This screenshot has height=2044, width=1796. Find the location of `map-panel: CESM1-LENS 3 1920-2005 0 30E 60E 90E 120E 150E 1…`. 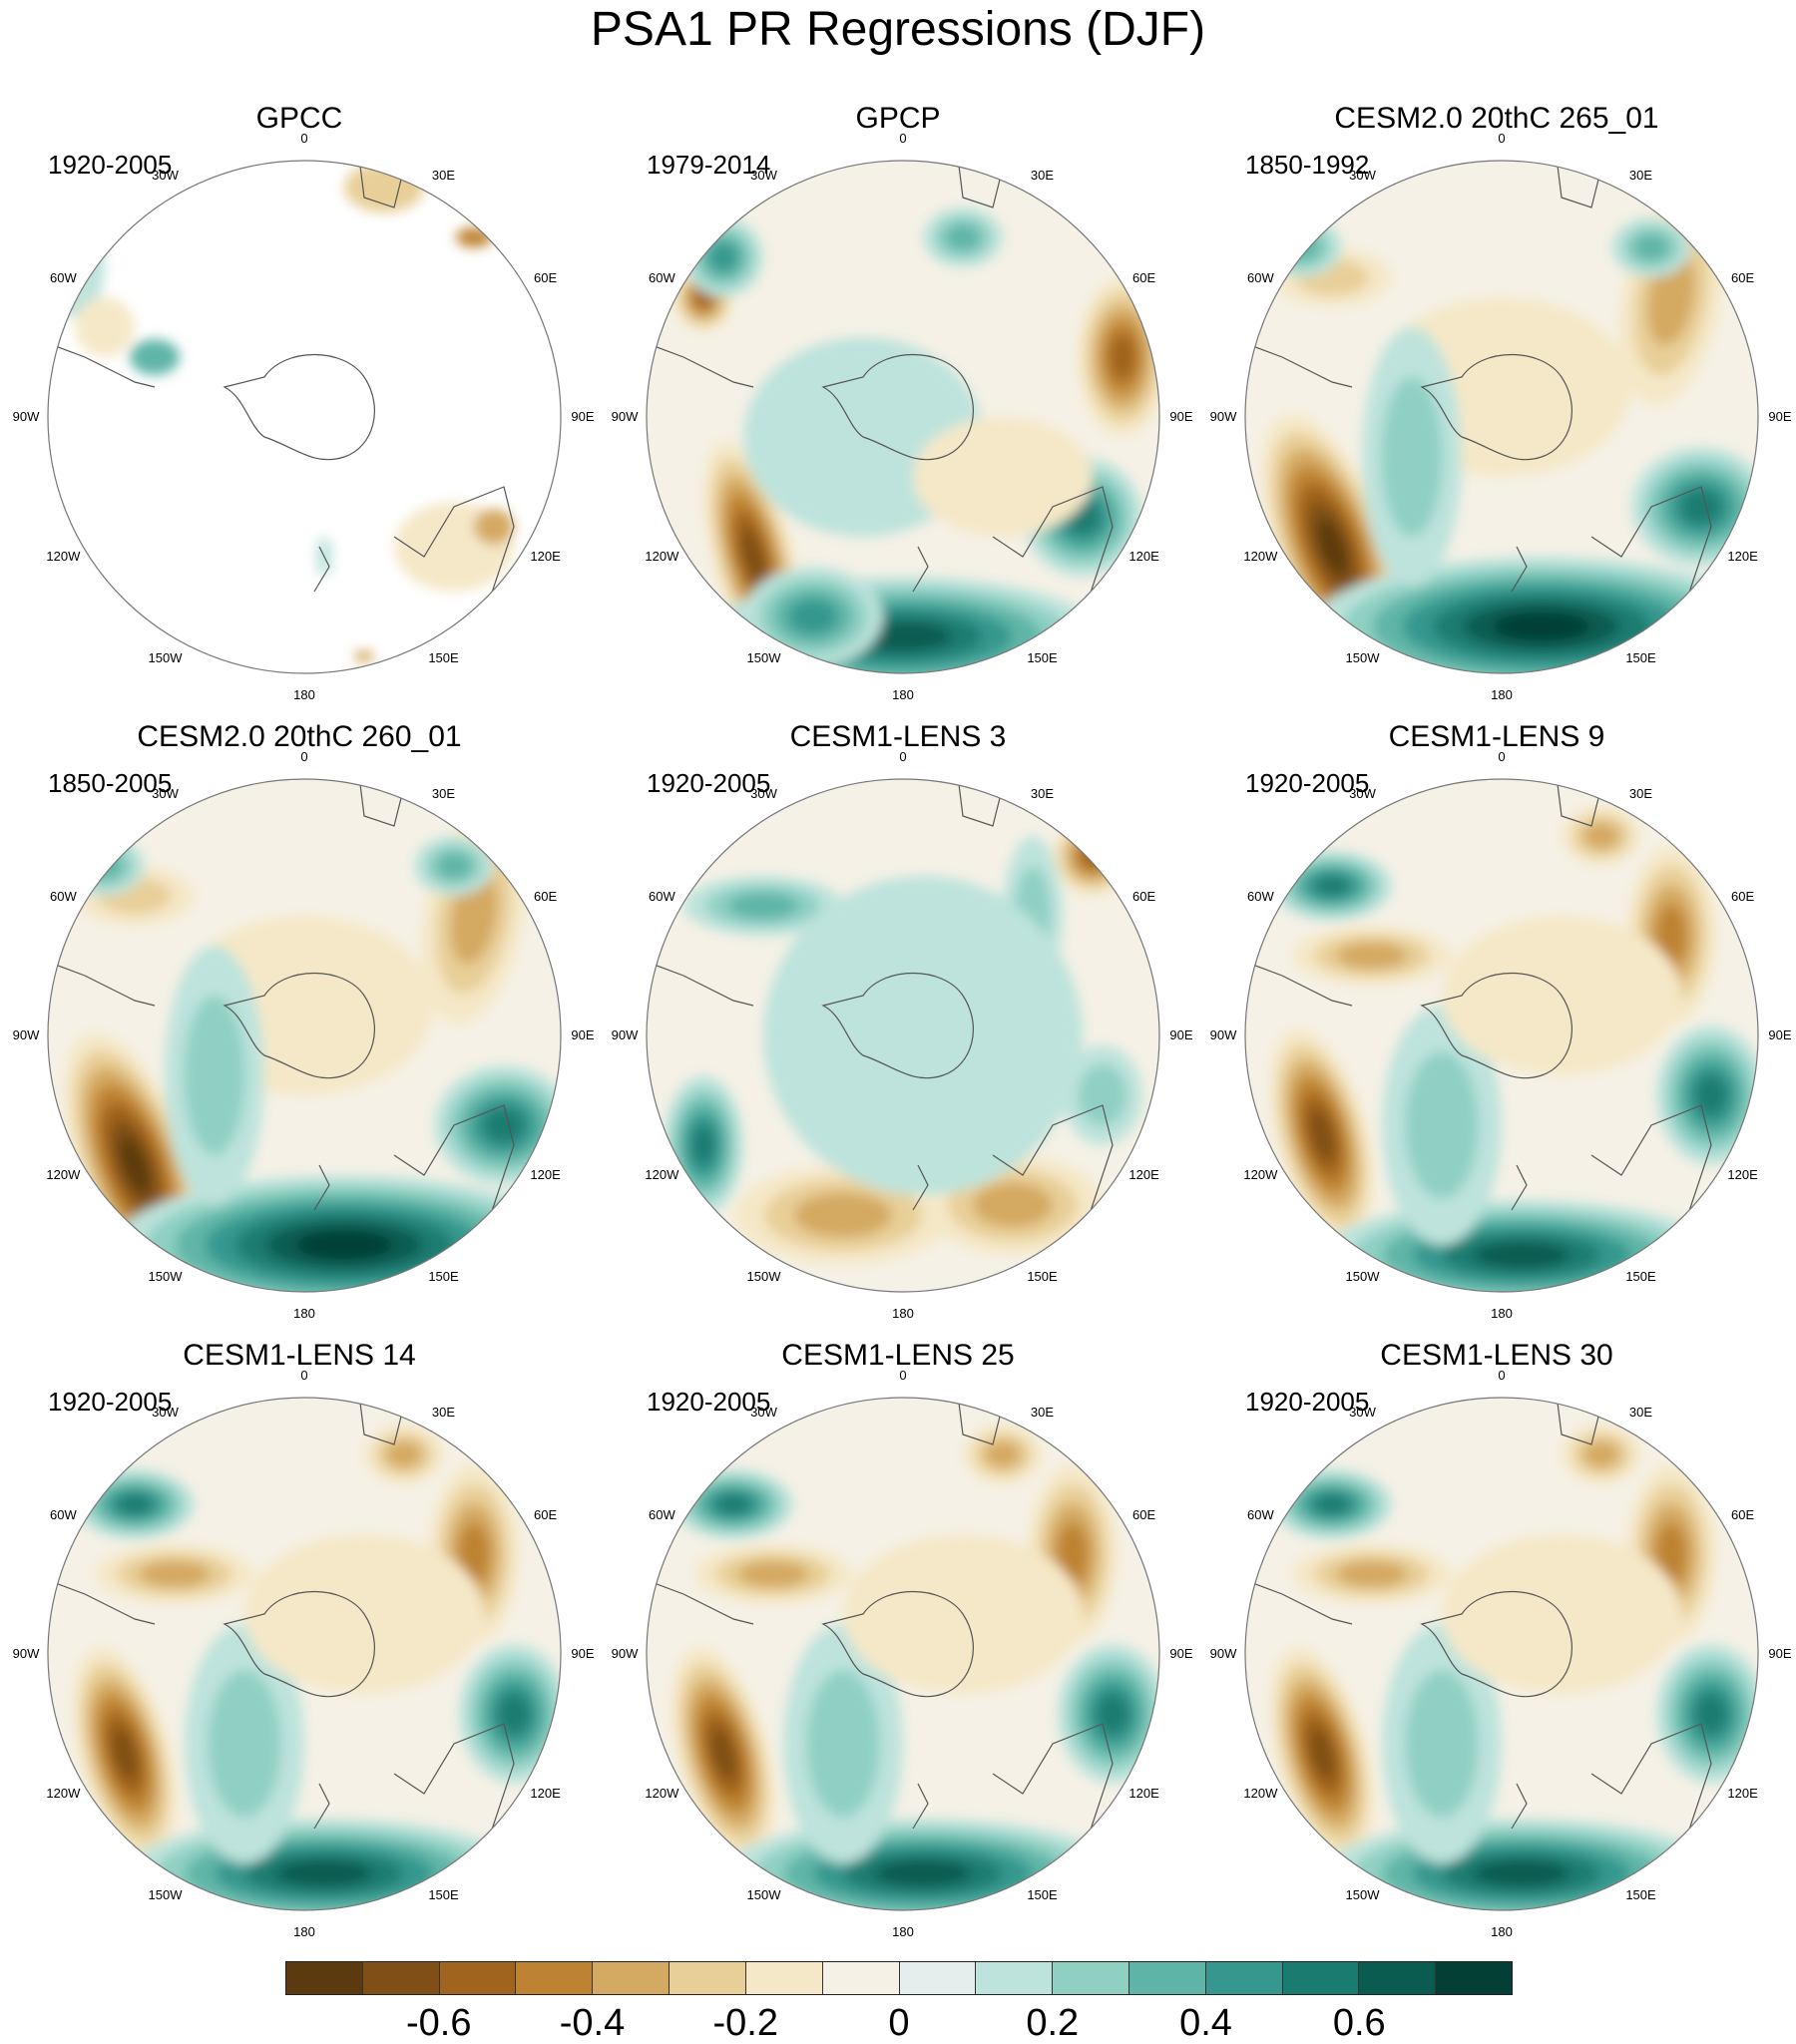

map-panel: CESM1-LENS 3 1920-2005 0 30E 60E 90E 120E 150E 1… is located at coordinates (898, 1027).